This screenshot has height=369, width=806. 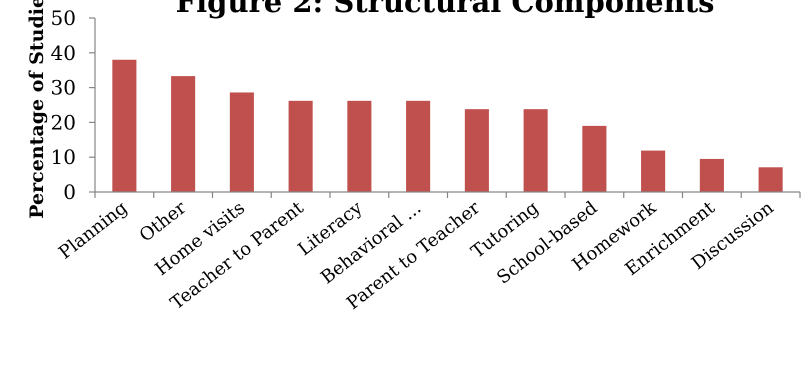 I want to click on x-axis-ticks, so click(x=447, y=195).